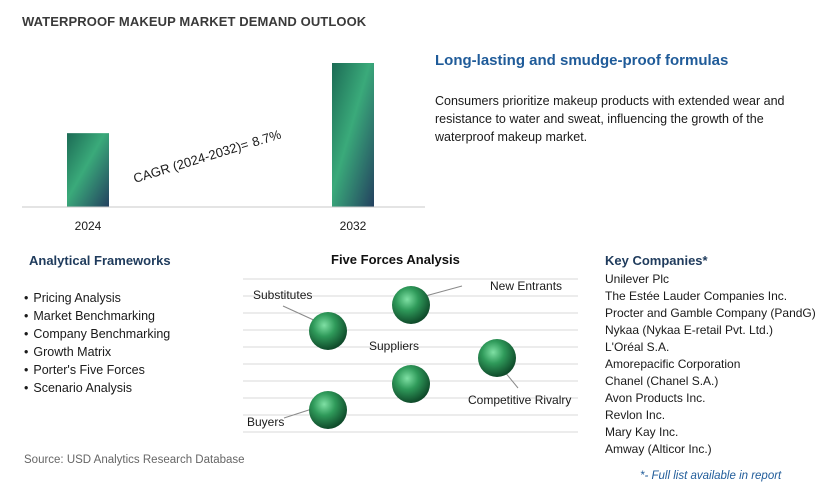 This screenshot has height=491, width=831. What do you see at coordinates (100, 260) in the screenshot?
I see `frameworks-heading: Analytical Frameworks` at bounding box center [100, 260].